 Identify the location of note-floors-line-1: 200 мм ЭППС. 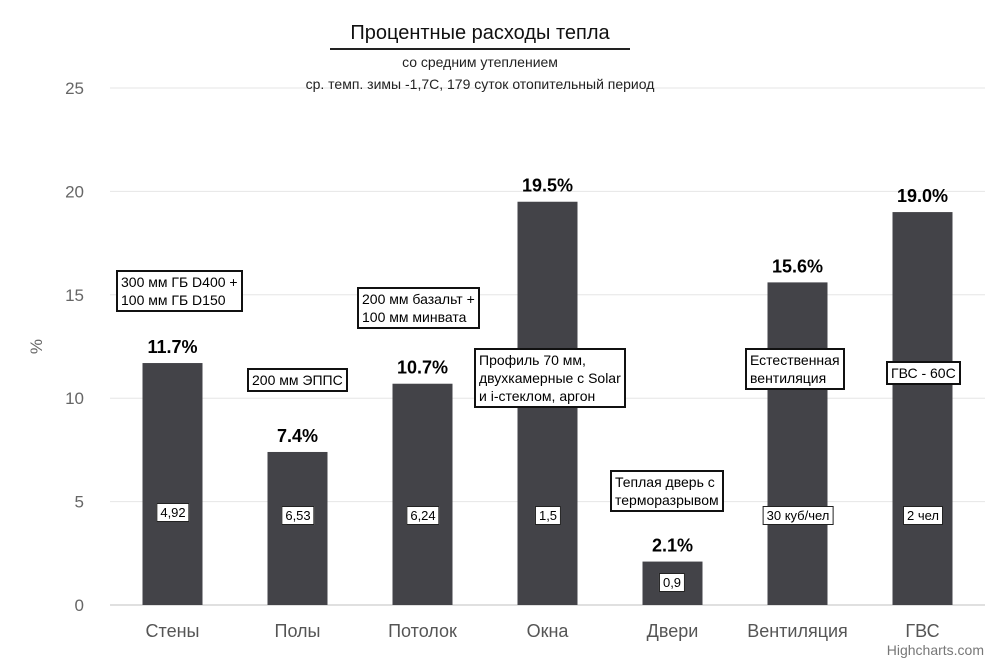
(297, 380).